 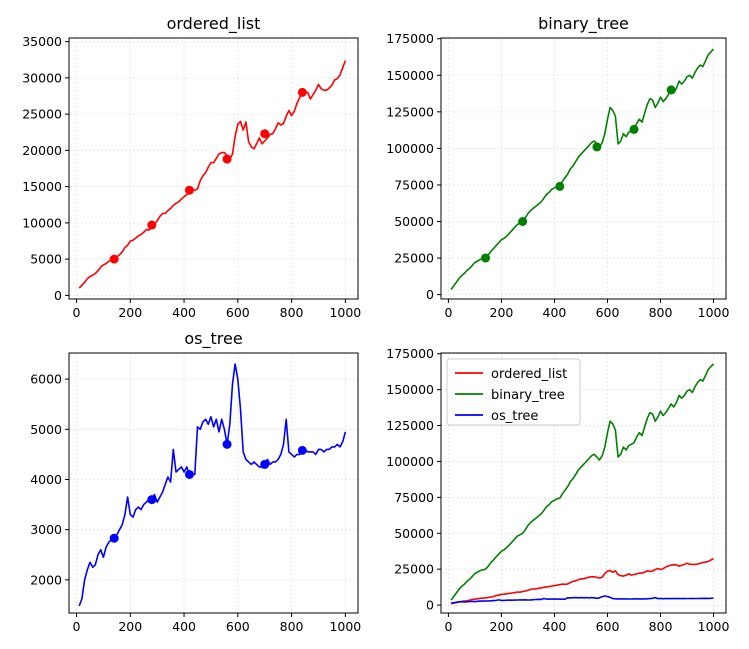 I want to click on y-tick-label: 20000, so click(x=42, y=150).